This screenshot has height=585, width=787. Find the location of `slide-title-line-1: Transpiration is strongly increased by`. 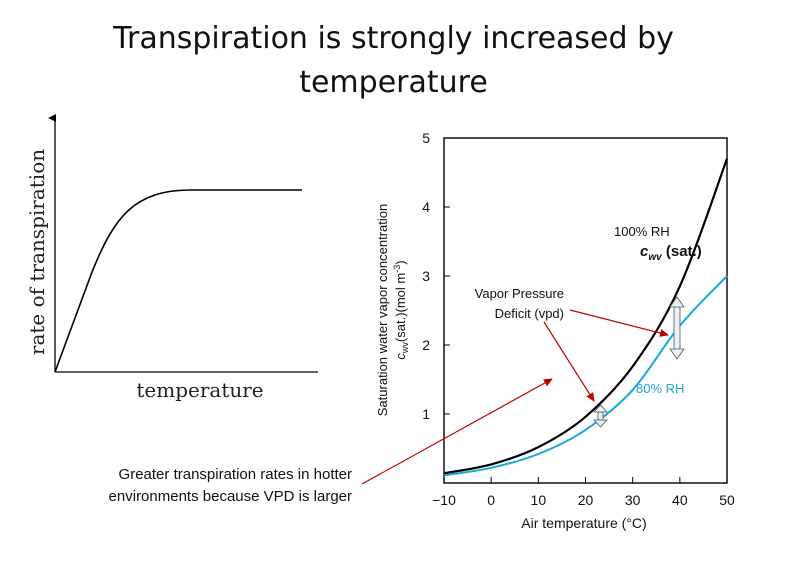

slide-title-line-1: Transpiration is strongly increased by is located at coordinates (393, 38).